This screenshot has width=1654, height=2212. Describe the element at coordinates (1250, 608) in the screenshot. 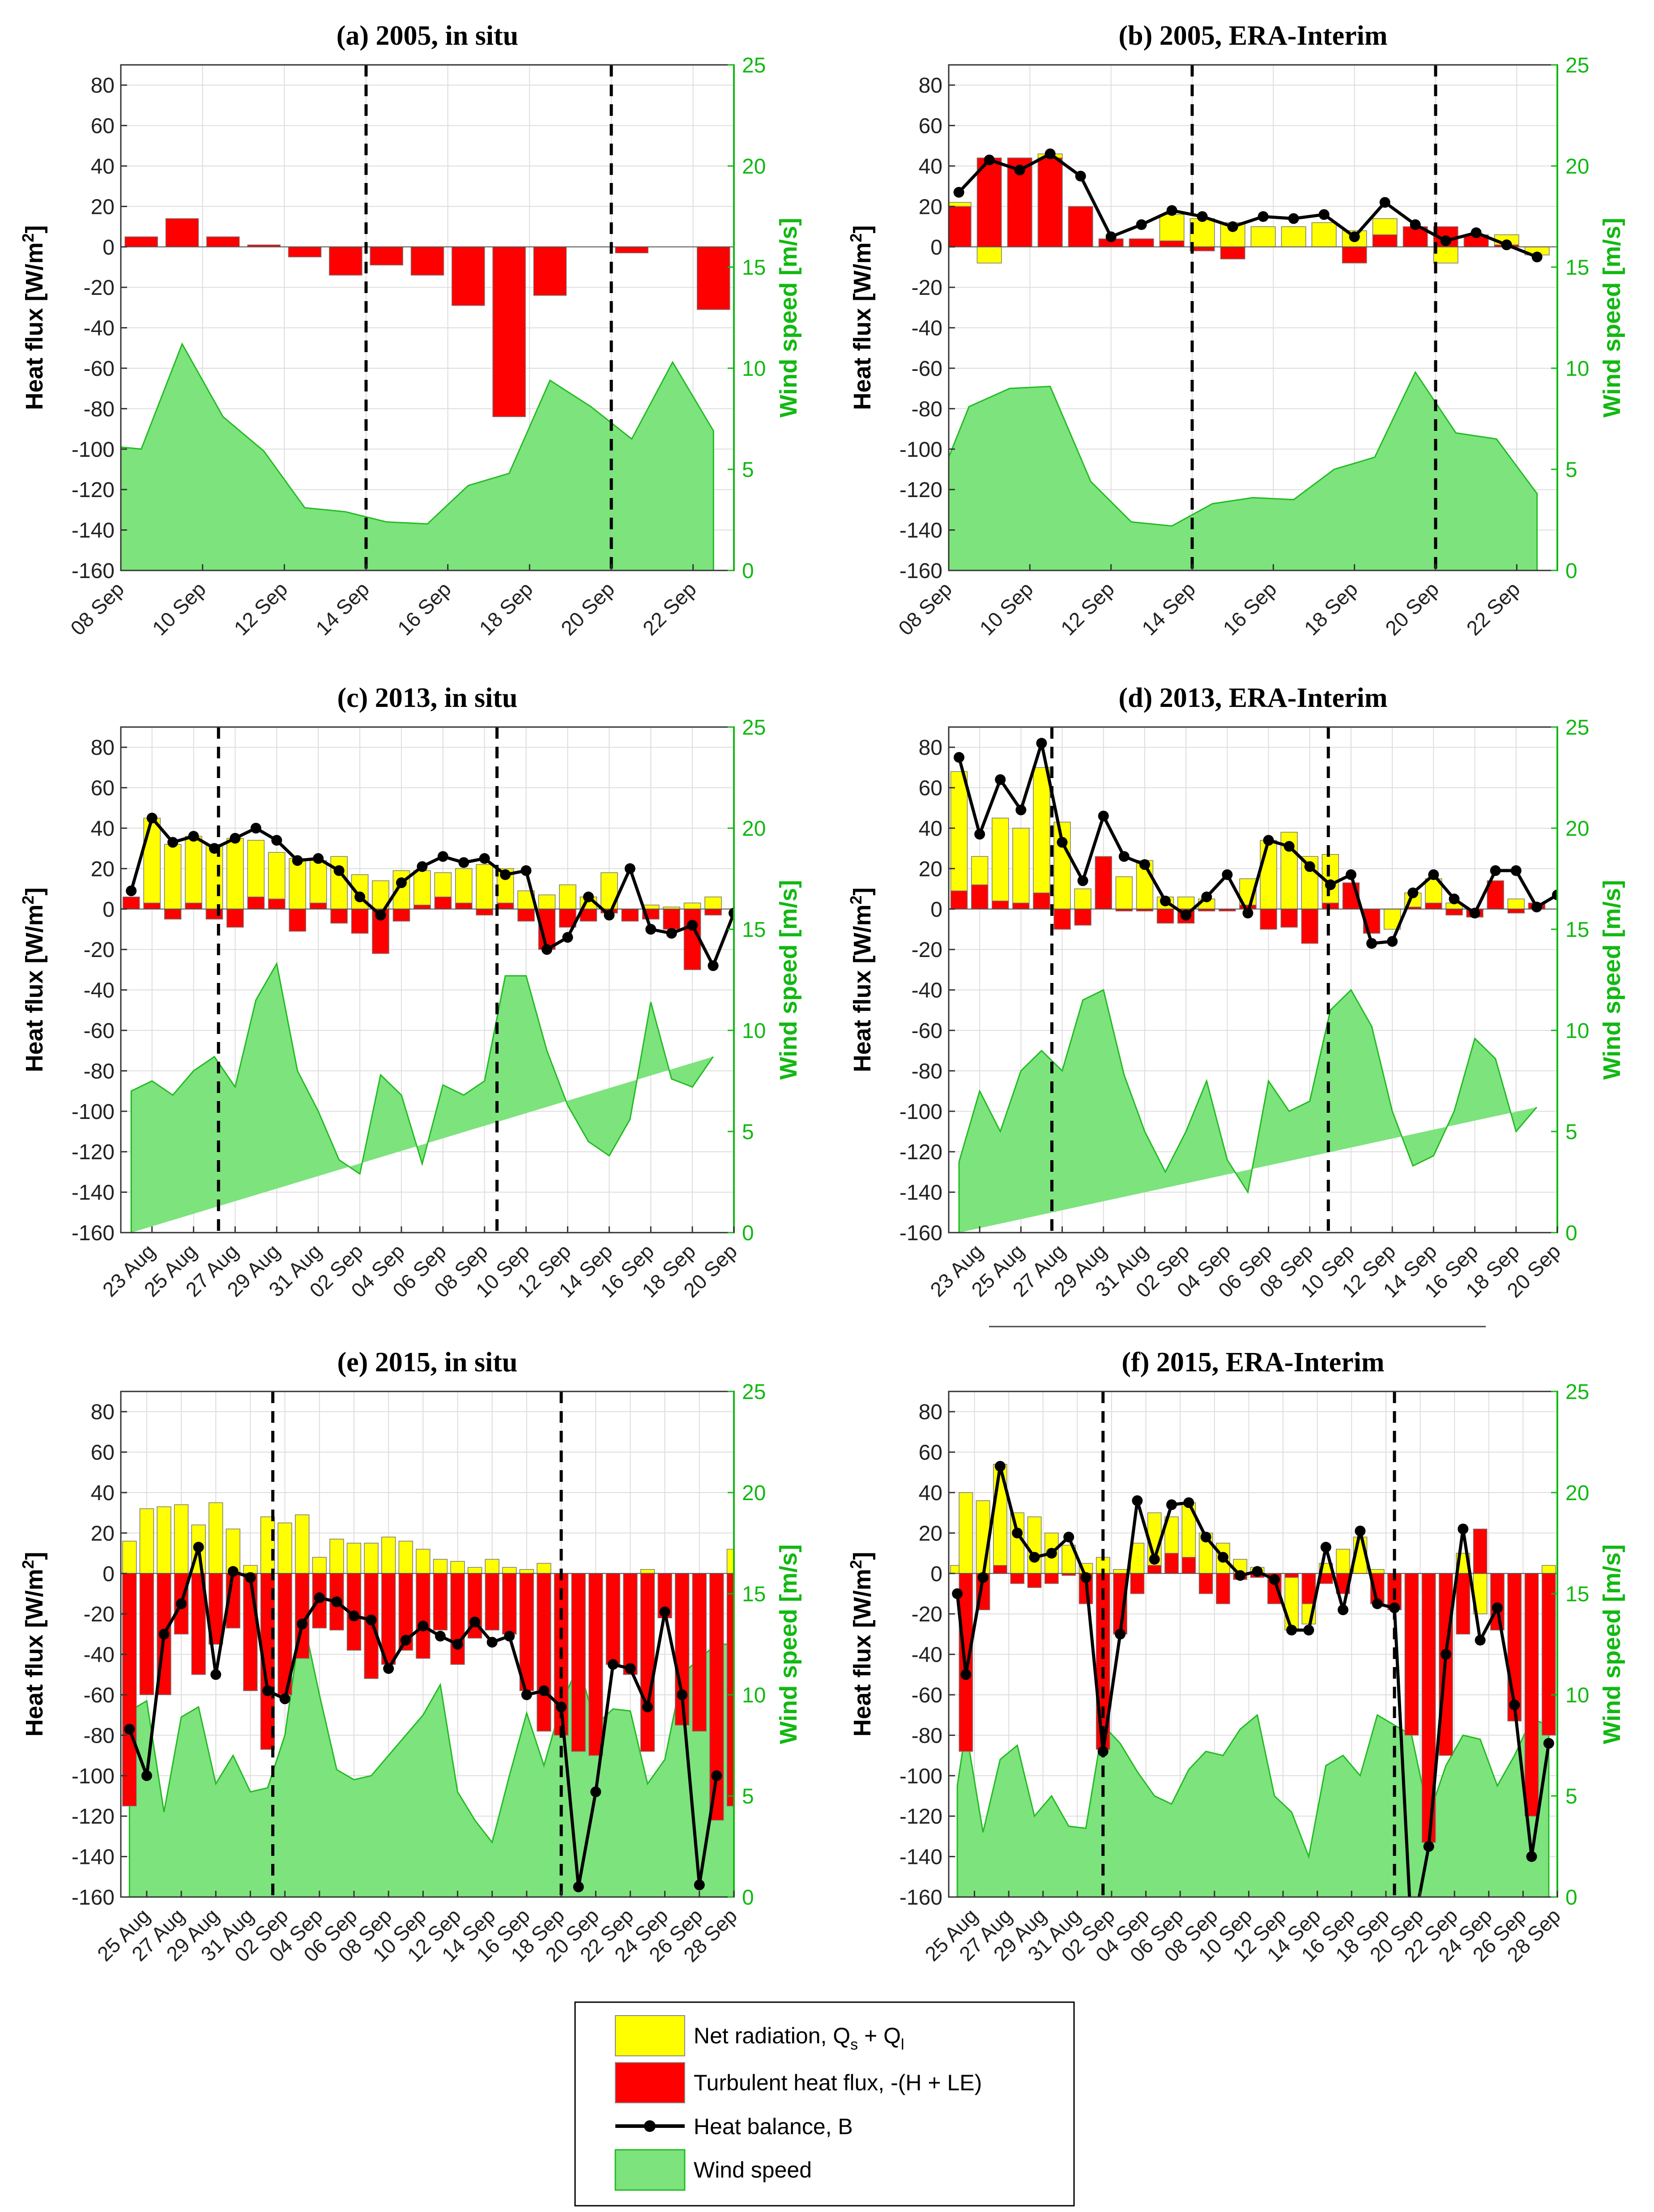

I see `x-tick-label: 16 Sep` at that location.